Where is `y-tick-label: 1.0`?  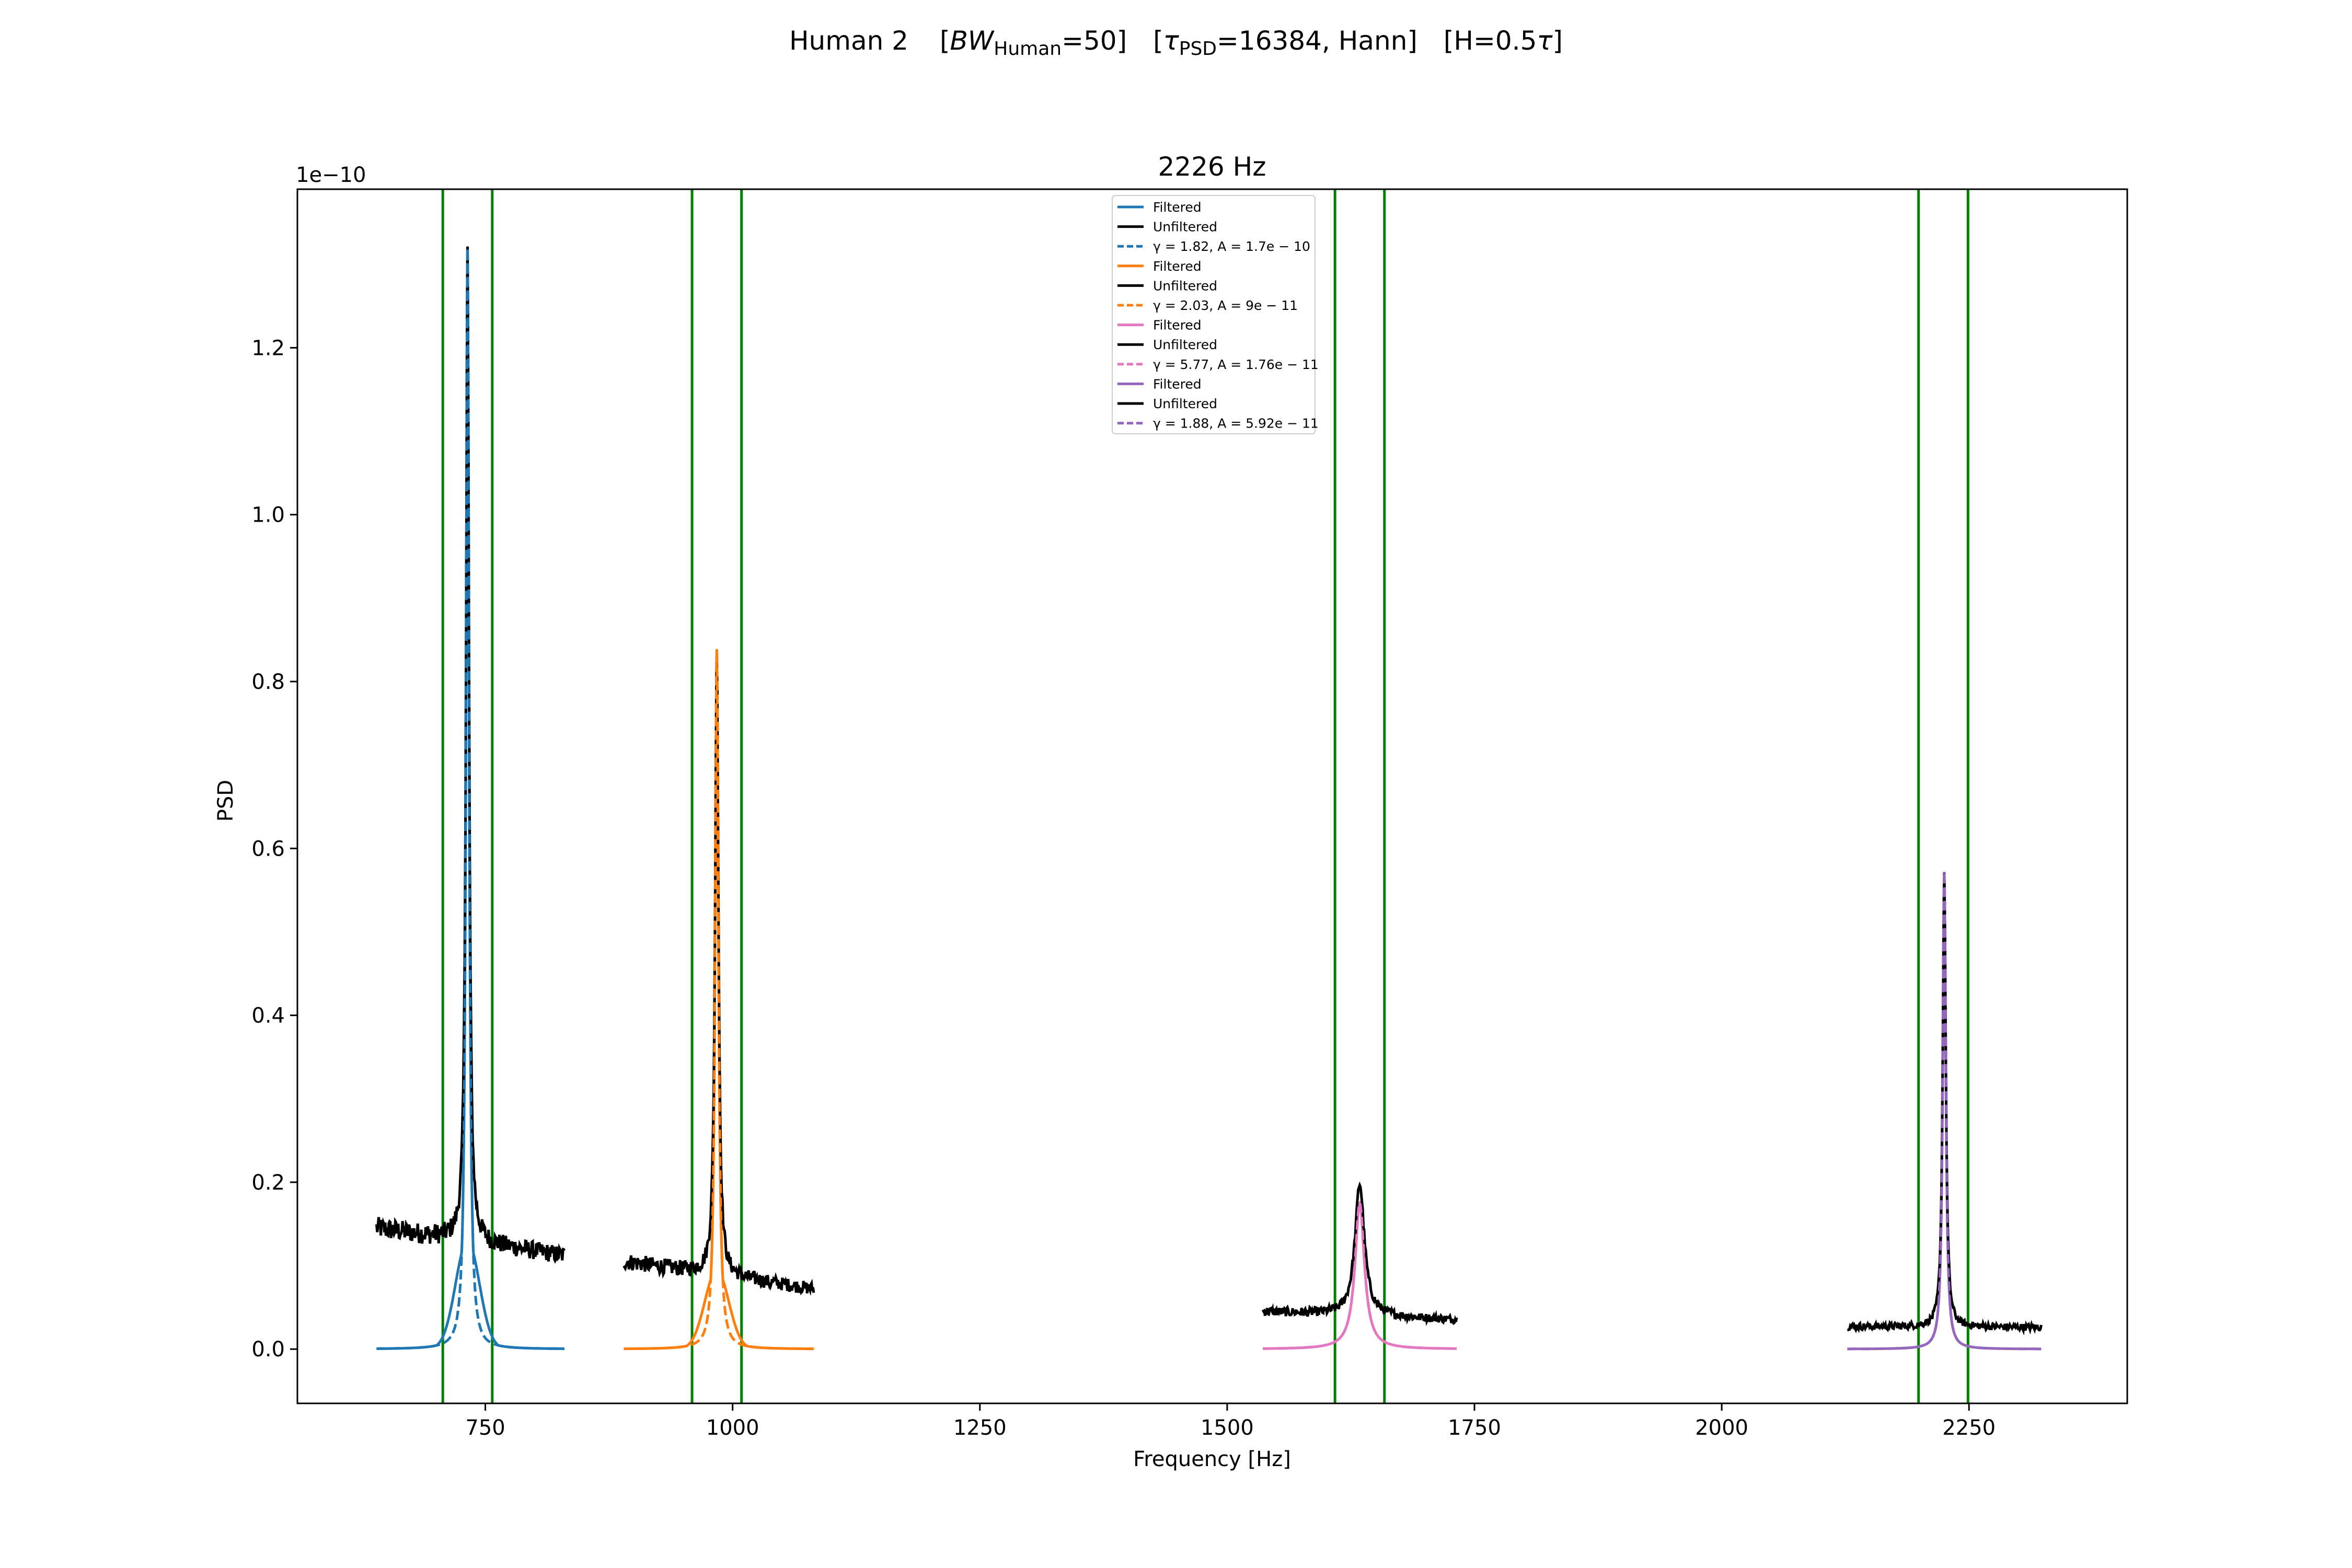
y-tick-label: 1.0 is located at coordinates (268, 515).